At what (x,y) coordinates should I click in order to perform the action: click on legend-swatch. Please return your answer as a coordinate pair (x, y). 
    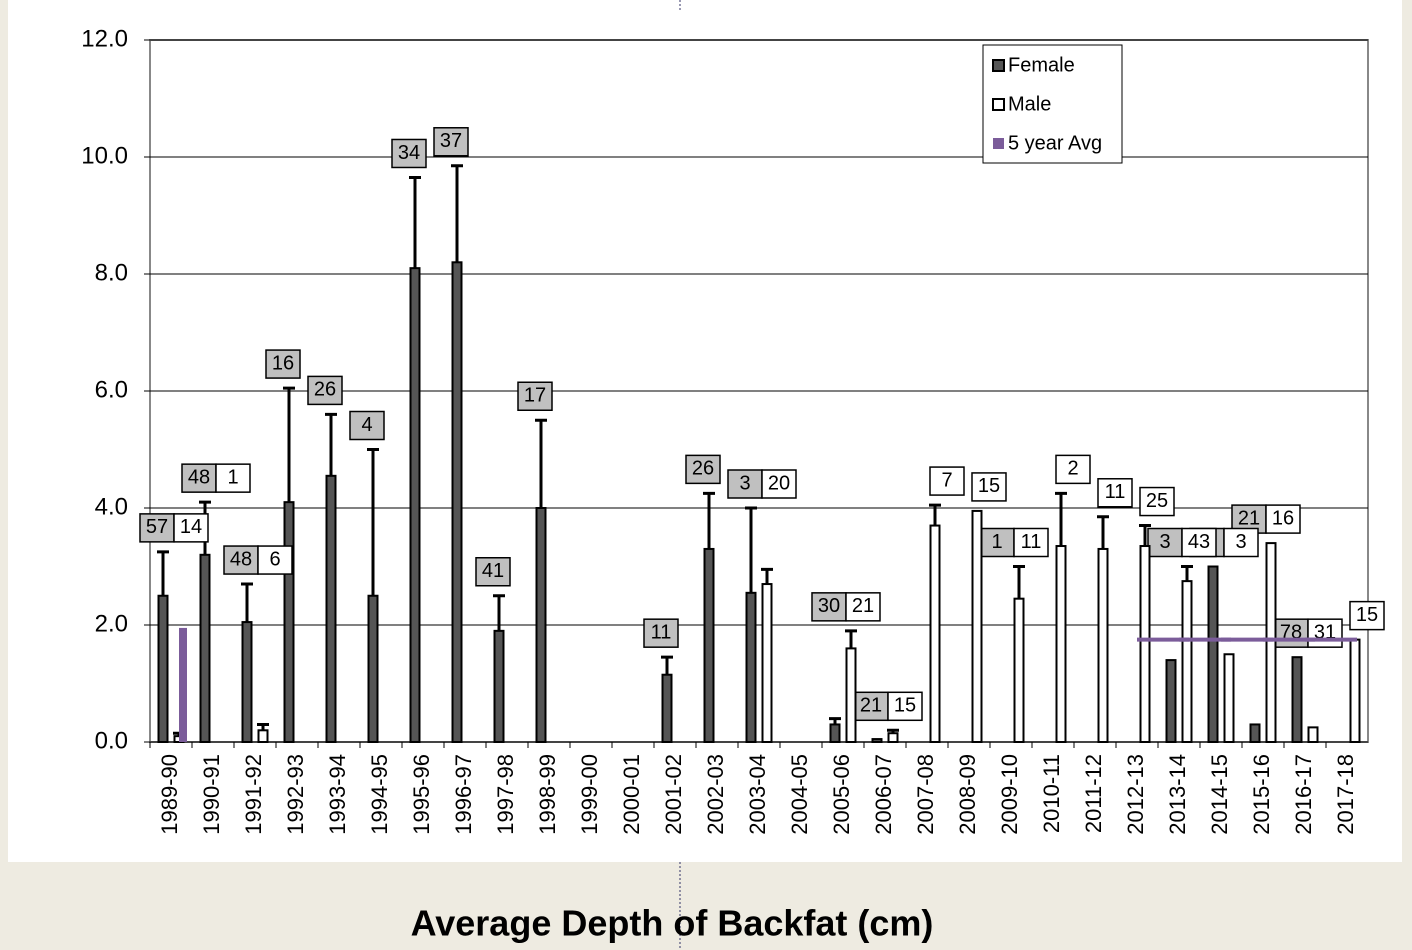
    Looking at the image, I should click on (998, 143).